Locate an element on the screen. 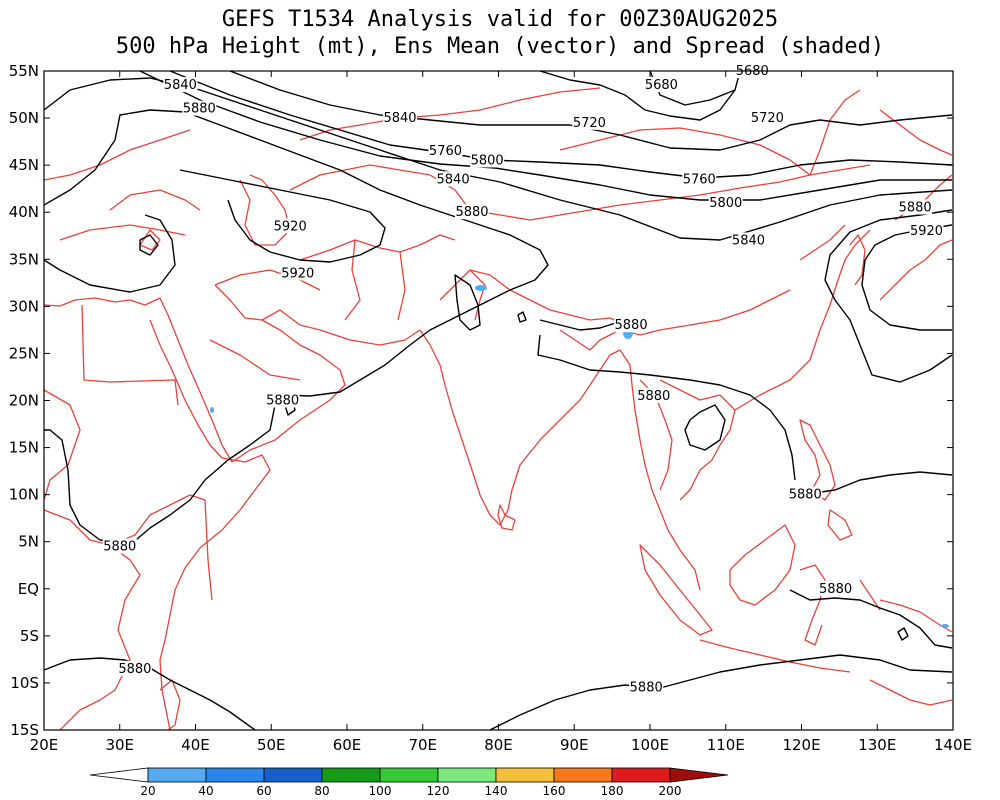 The image size is (1000, 800). colorbar-label: 140 is located at coordinates (496, 791).